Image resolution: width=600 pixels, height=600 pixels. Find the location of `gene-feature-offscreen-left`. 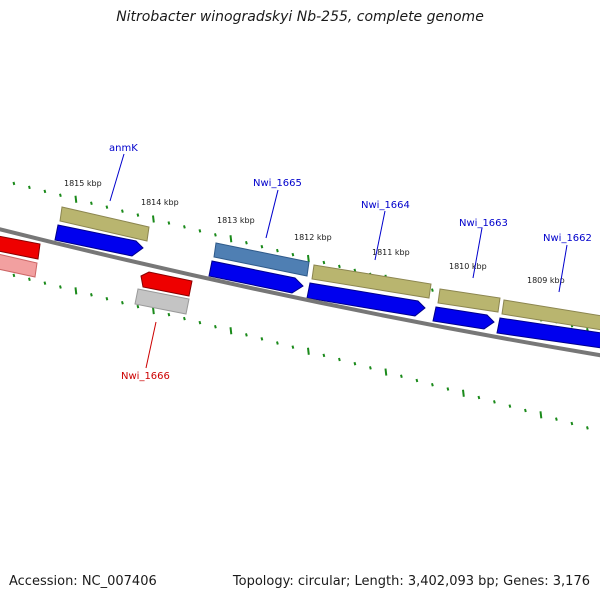

gene-feature-offscreen-left is located at coordinates (19, 265).